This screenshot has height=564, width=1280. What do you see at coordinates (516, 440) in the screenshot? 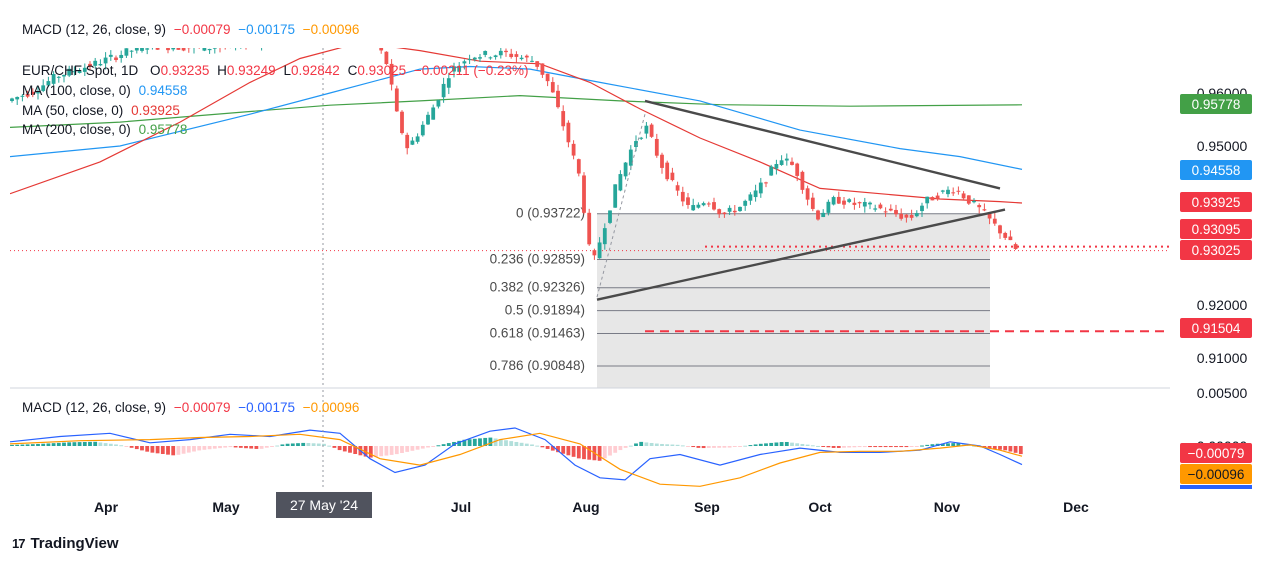
I see `macd-pane` at bounding box center [516, 440].